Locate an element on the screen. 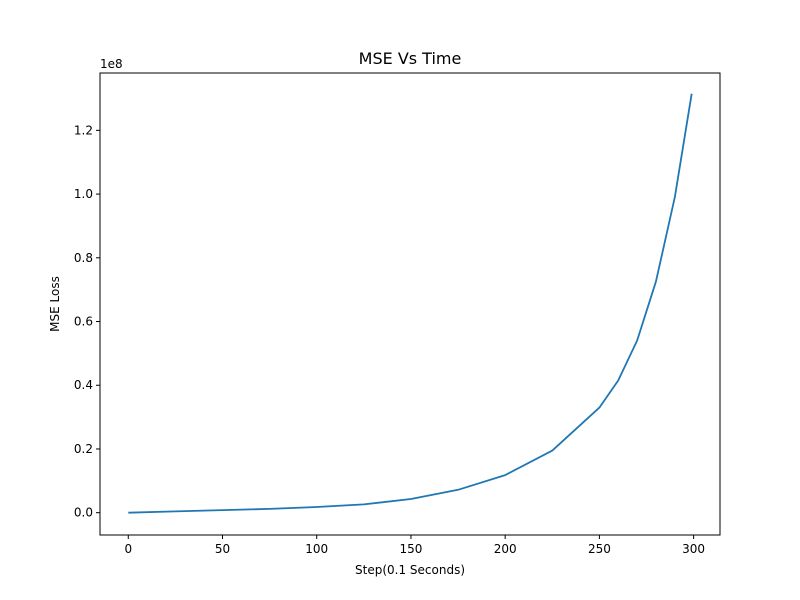  y-tick-label: 0.8 is located at coordinates (83, 258).